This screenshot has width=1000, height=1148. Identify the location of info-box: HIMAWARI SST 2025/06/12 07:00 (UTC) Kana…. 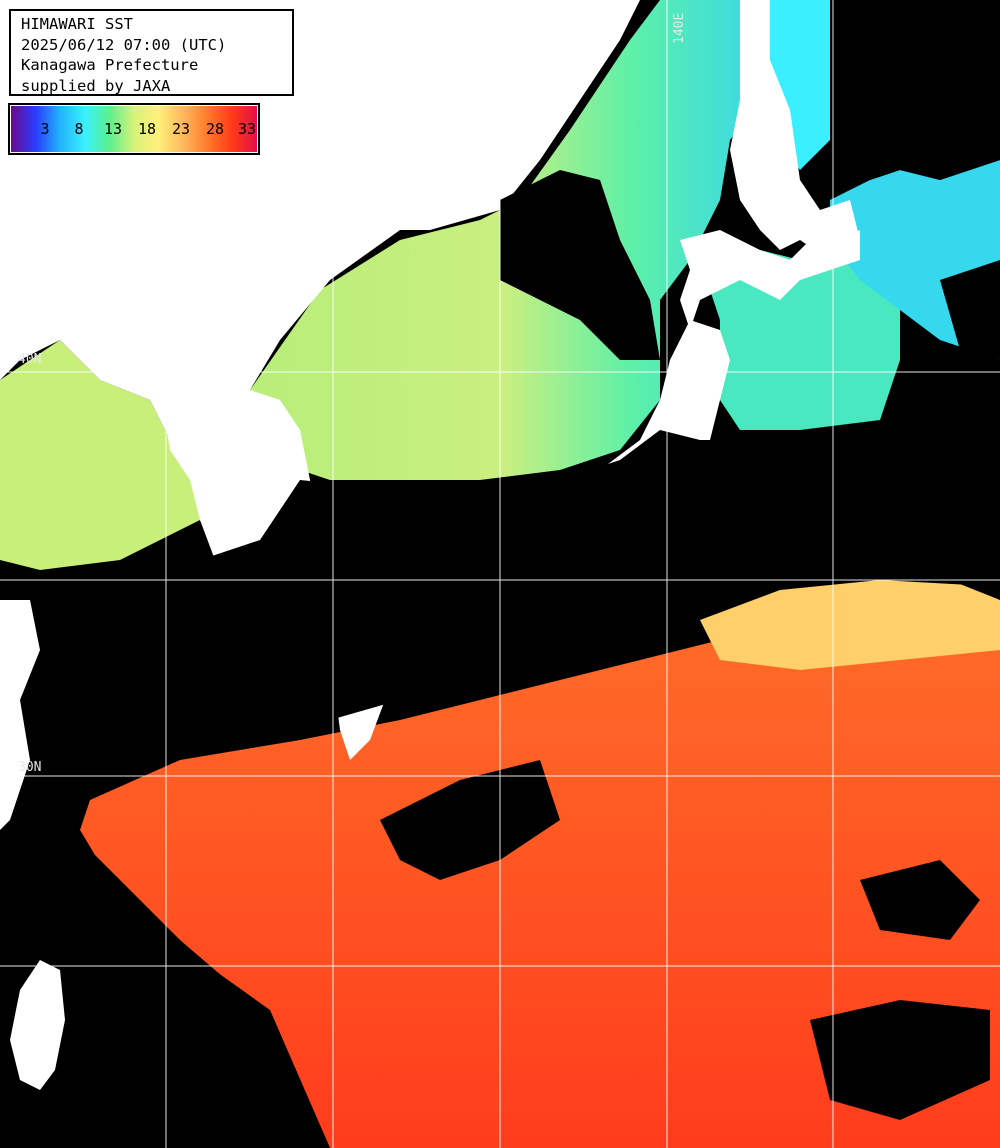
(151, 52).